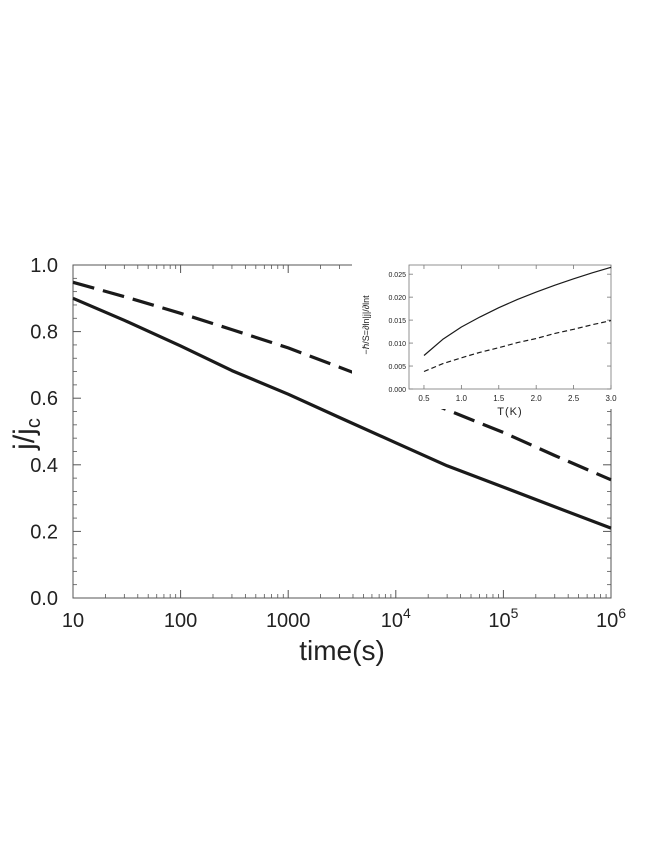  I want to click on inset-x-axis-label: T(K), so click(509, 412).